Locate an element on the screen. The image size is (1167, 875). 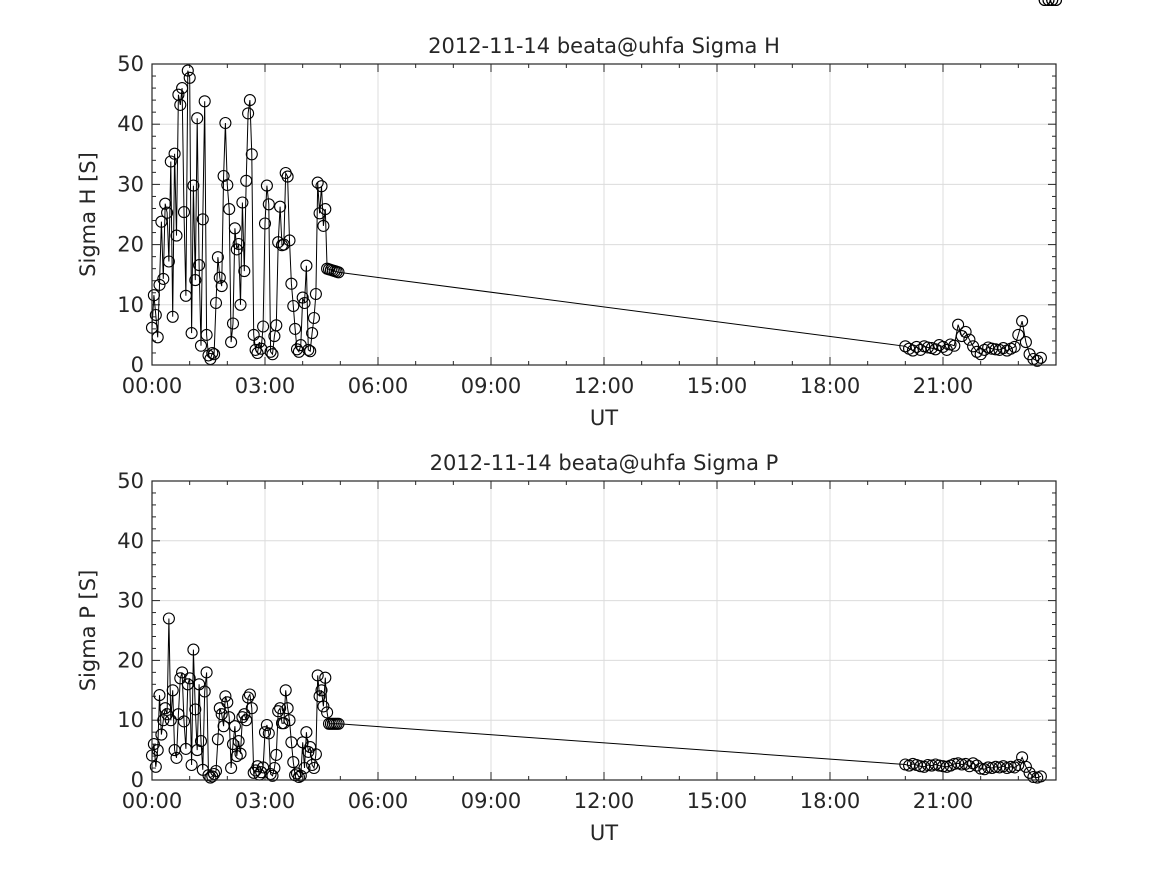
y-tick-label: 20 is located at coordinates (130, 245).